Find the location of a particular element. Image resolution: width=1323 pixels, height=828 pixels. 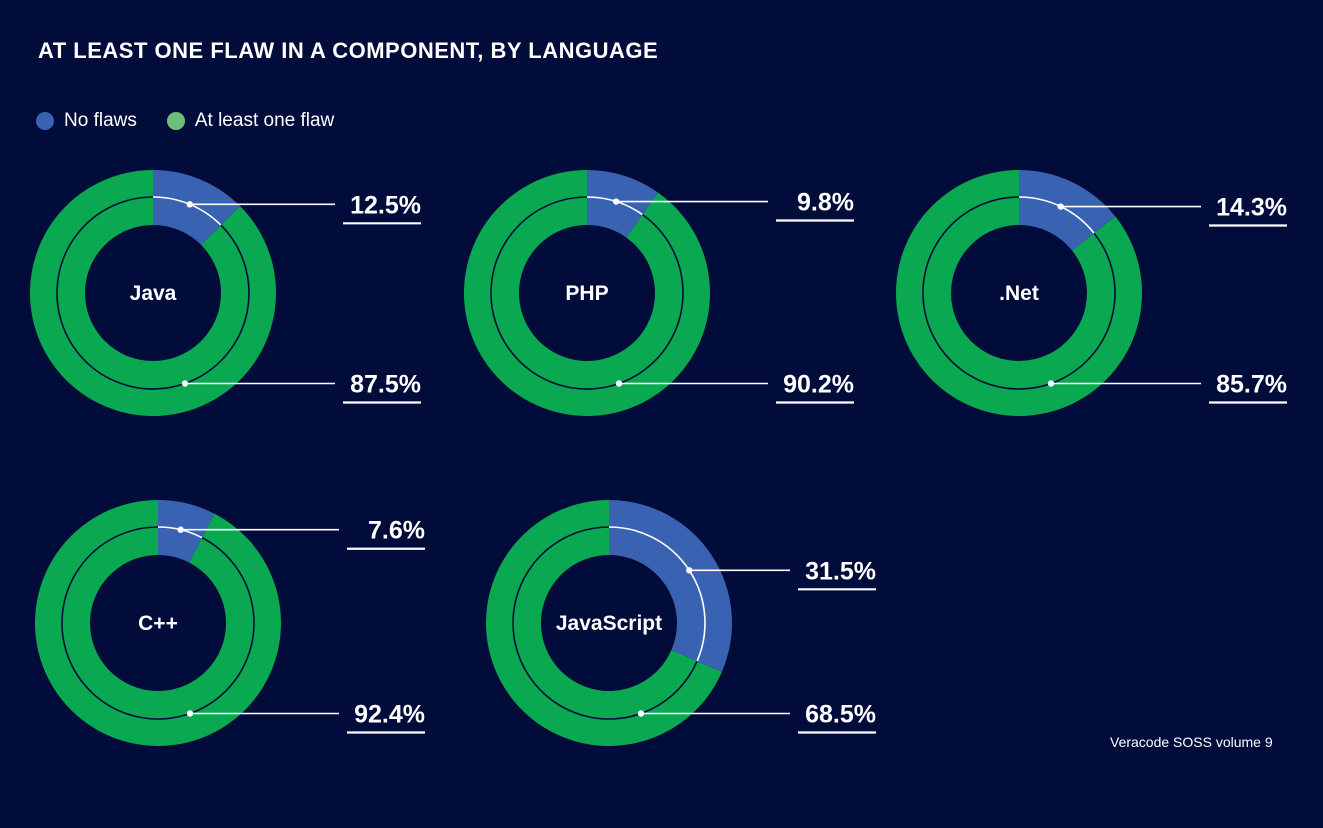

value-label-at-least-one-flaw-c: 92.4% is located at coordinates (389, 715).